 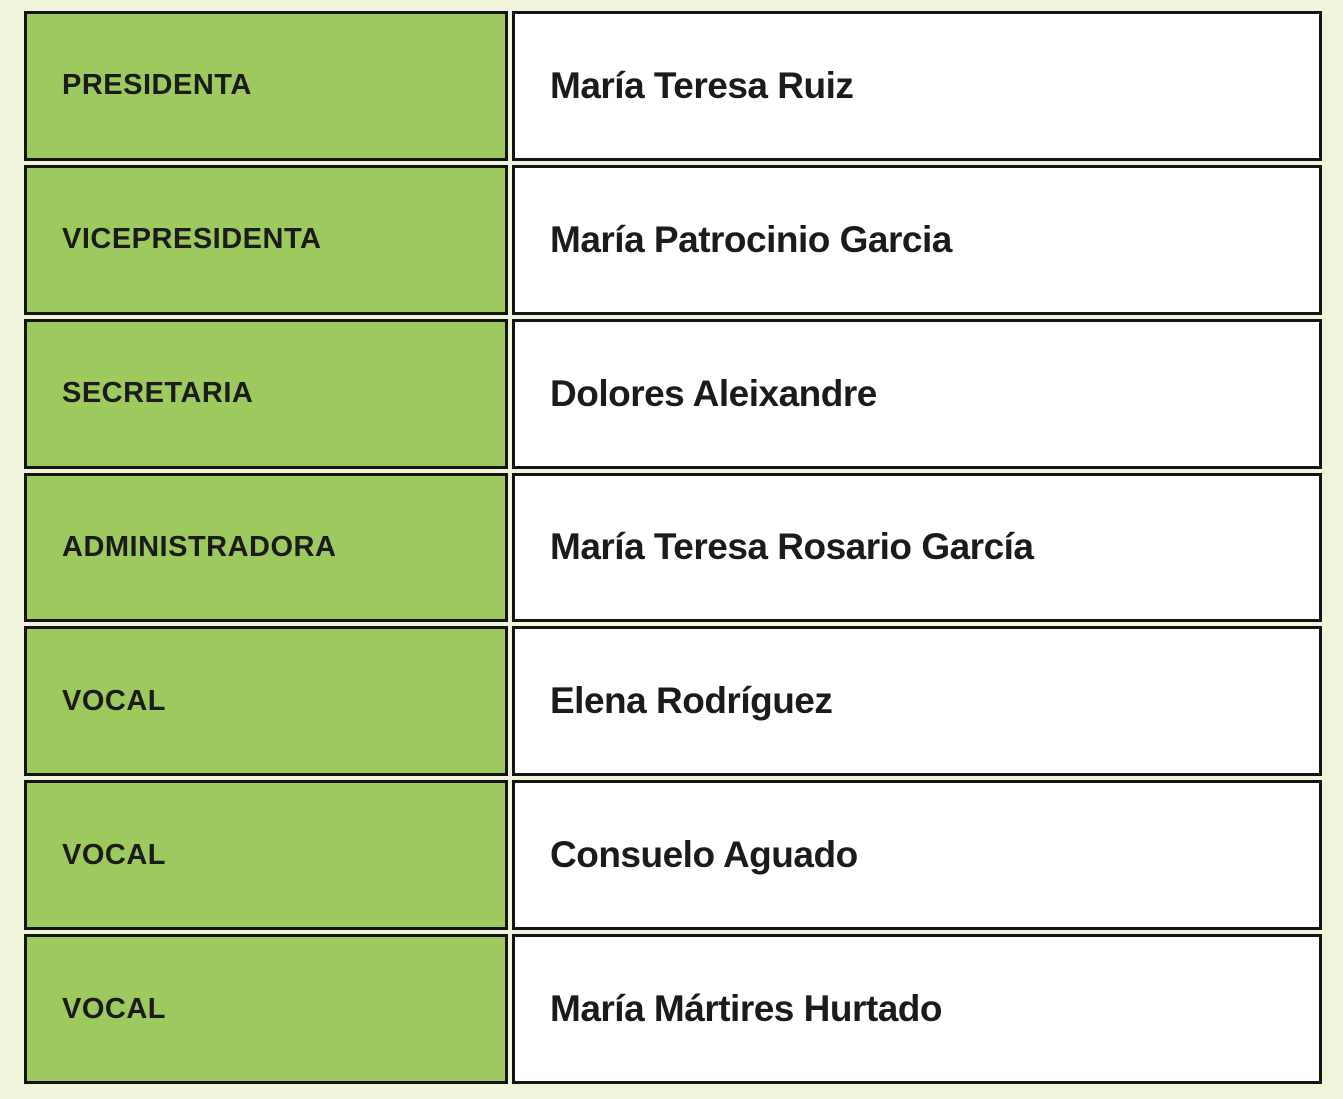 I want to click on name-cell: María Teresa Rosario García, so click(x=917, y=547).